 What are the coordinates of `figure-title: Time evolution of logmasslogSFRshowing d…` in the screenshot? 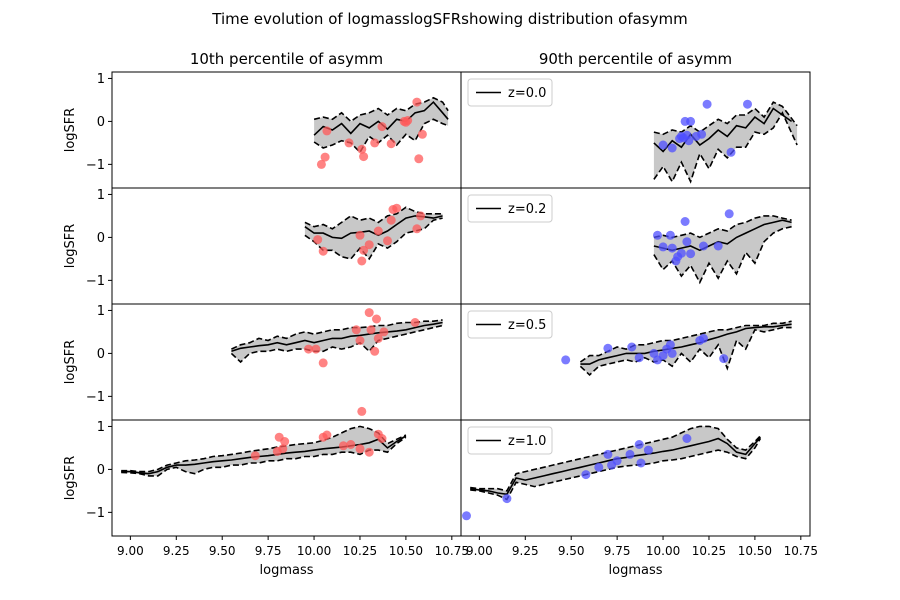 It's located at (449, 19).